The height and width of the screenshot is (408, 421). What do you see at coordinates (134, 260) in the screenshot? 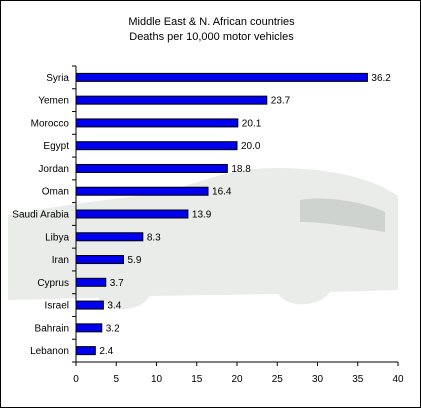
I see `value-label: 5.9` at bounding box center [134, 260].